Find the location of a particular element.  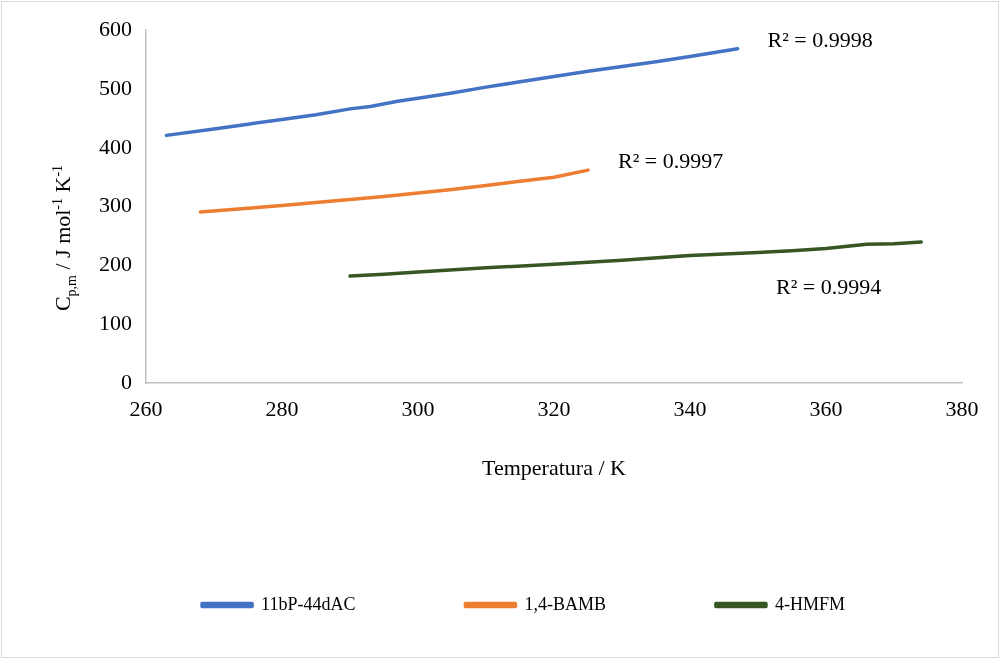

y-tick-label: 600 is located at coordinates (115, 28).